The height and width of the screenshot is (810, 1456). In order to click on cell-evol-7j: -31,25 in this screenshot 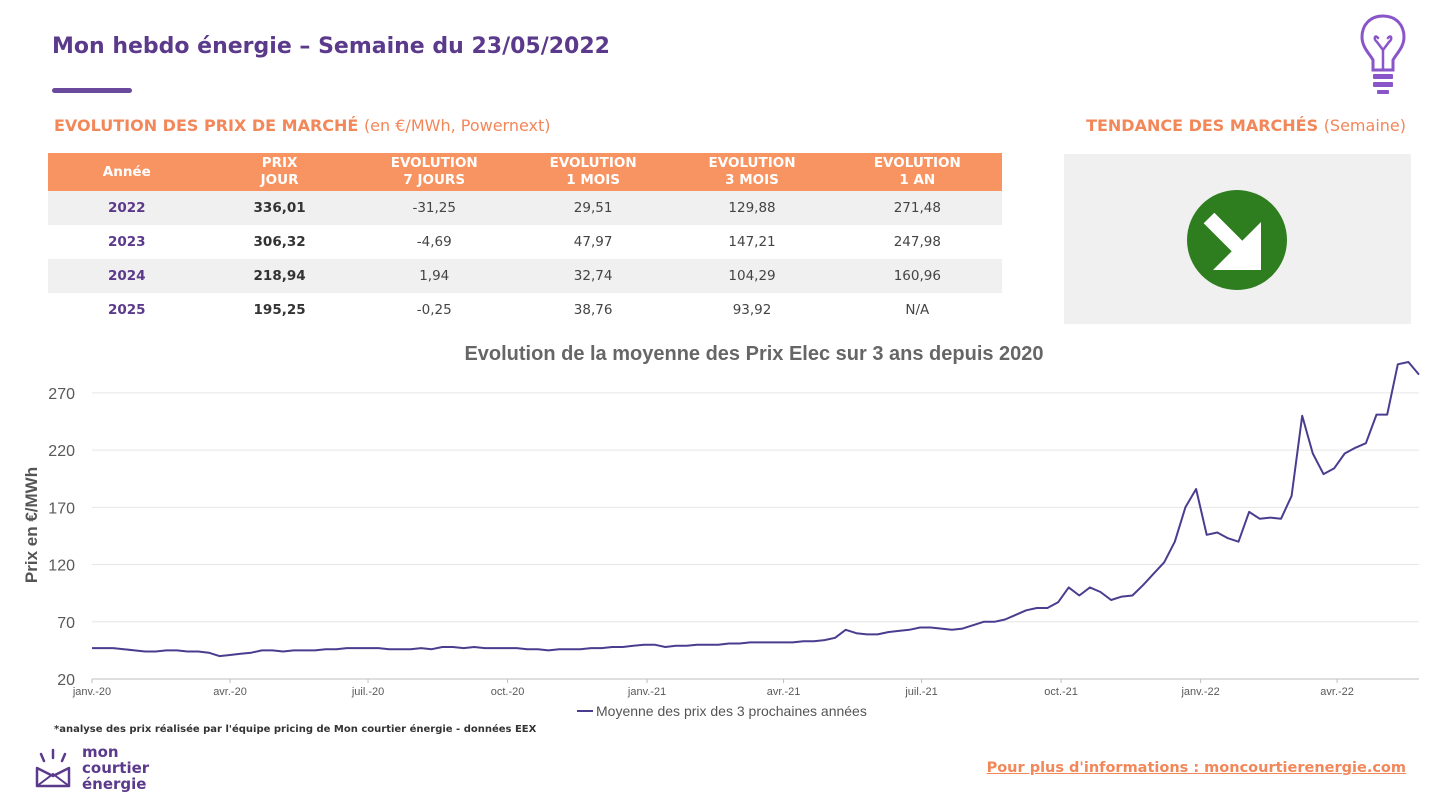, I will do `click(434, 208)`.